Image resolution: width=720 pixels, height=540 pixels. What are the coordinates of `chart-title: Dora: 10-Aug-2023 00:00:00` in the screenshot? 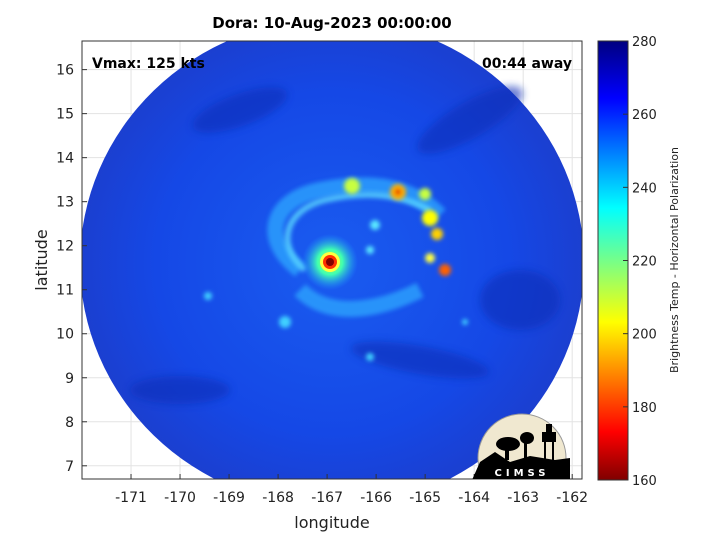 It's located at (331, 23).